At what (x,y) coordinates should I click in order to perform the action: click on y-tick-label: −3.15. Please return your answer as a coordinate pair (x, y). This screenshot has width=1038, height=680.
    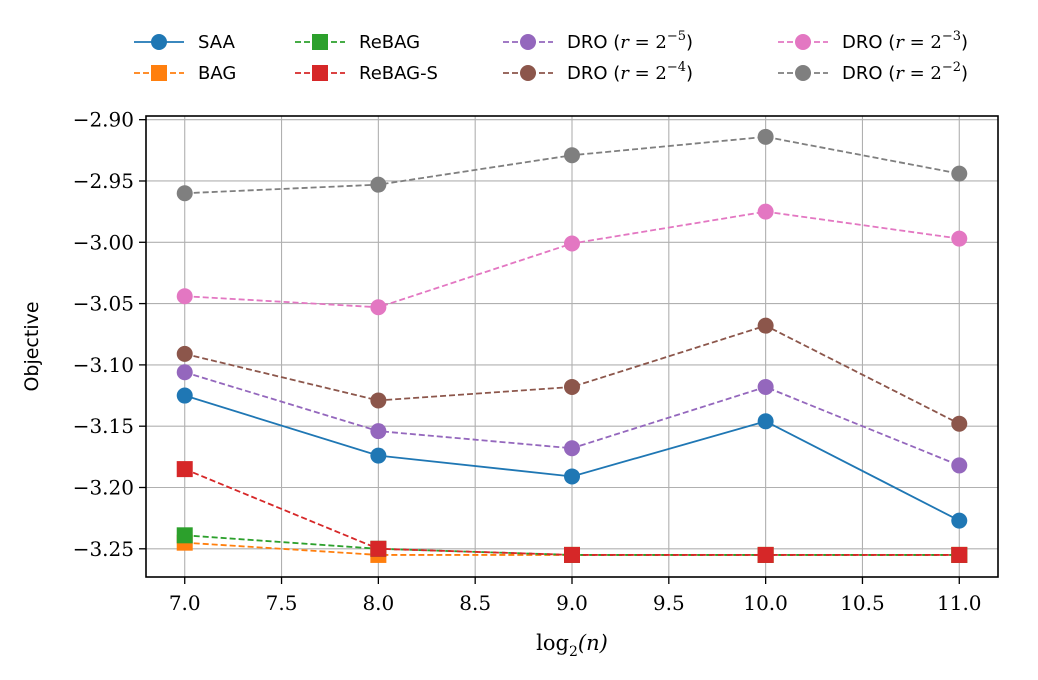
    Looking at the image, I should click on (103, 426).